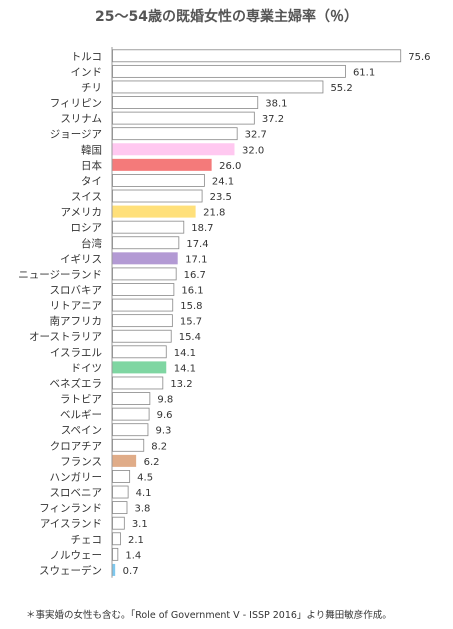 This screenshot has width=453, height=629. What do you see at coordinates (81, 119) in the screenshot?
I see `category-label: スリナム` at bounding box center [81, 119].